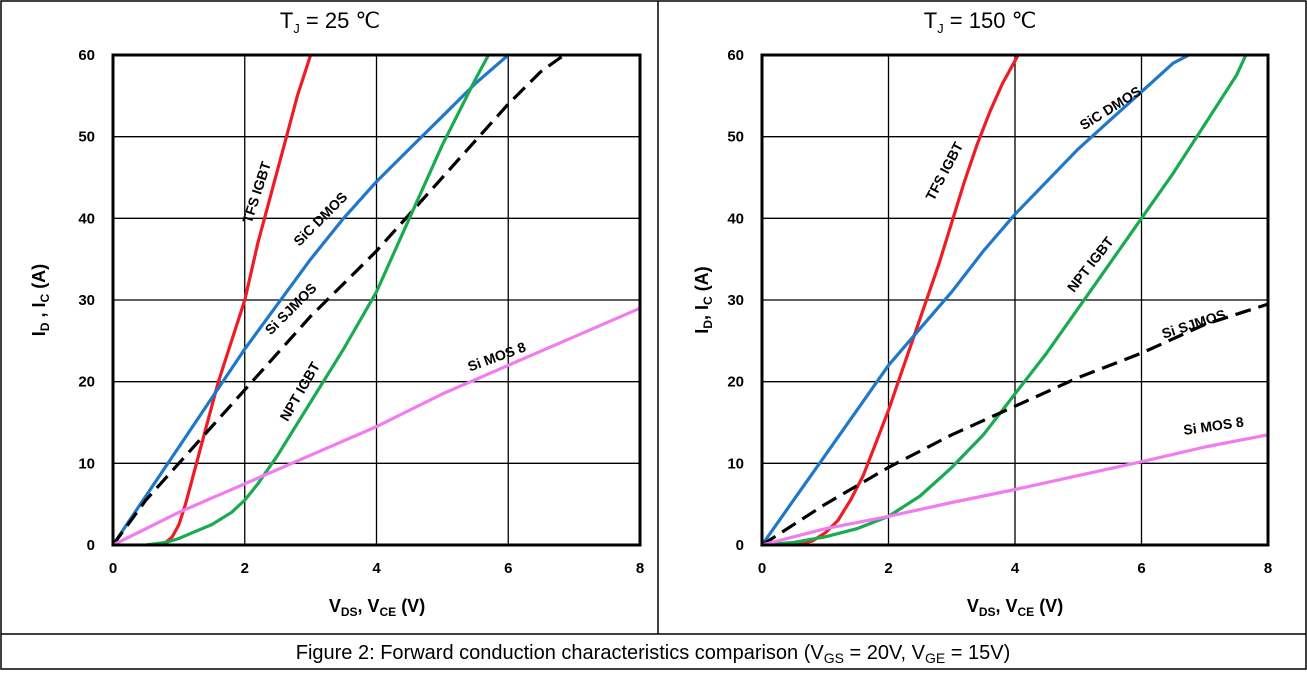 This screenshot has width=1307, height=675. Describe the element at coordinates (340, 20) in the screenshot. I see `title-rest: = 25 ℃` at that location.